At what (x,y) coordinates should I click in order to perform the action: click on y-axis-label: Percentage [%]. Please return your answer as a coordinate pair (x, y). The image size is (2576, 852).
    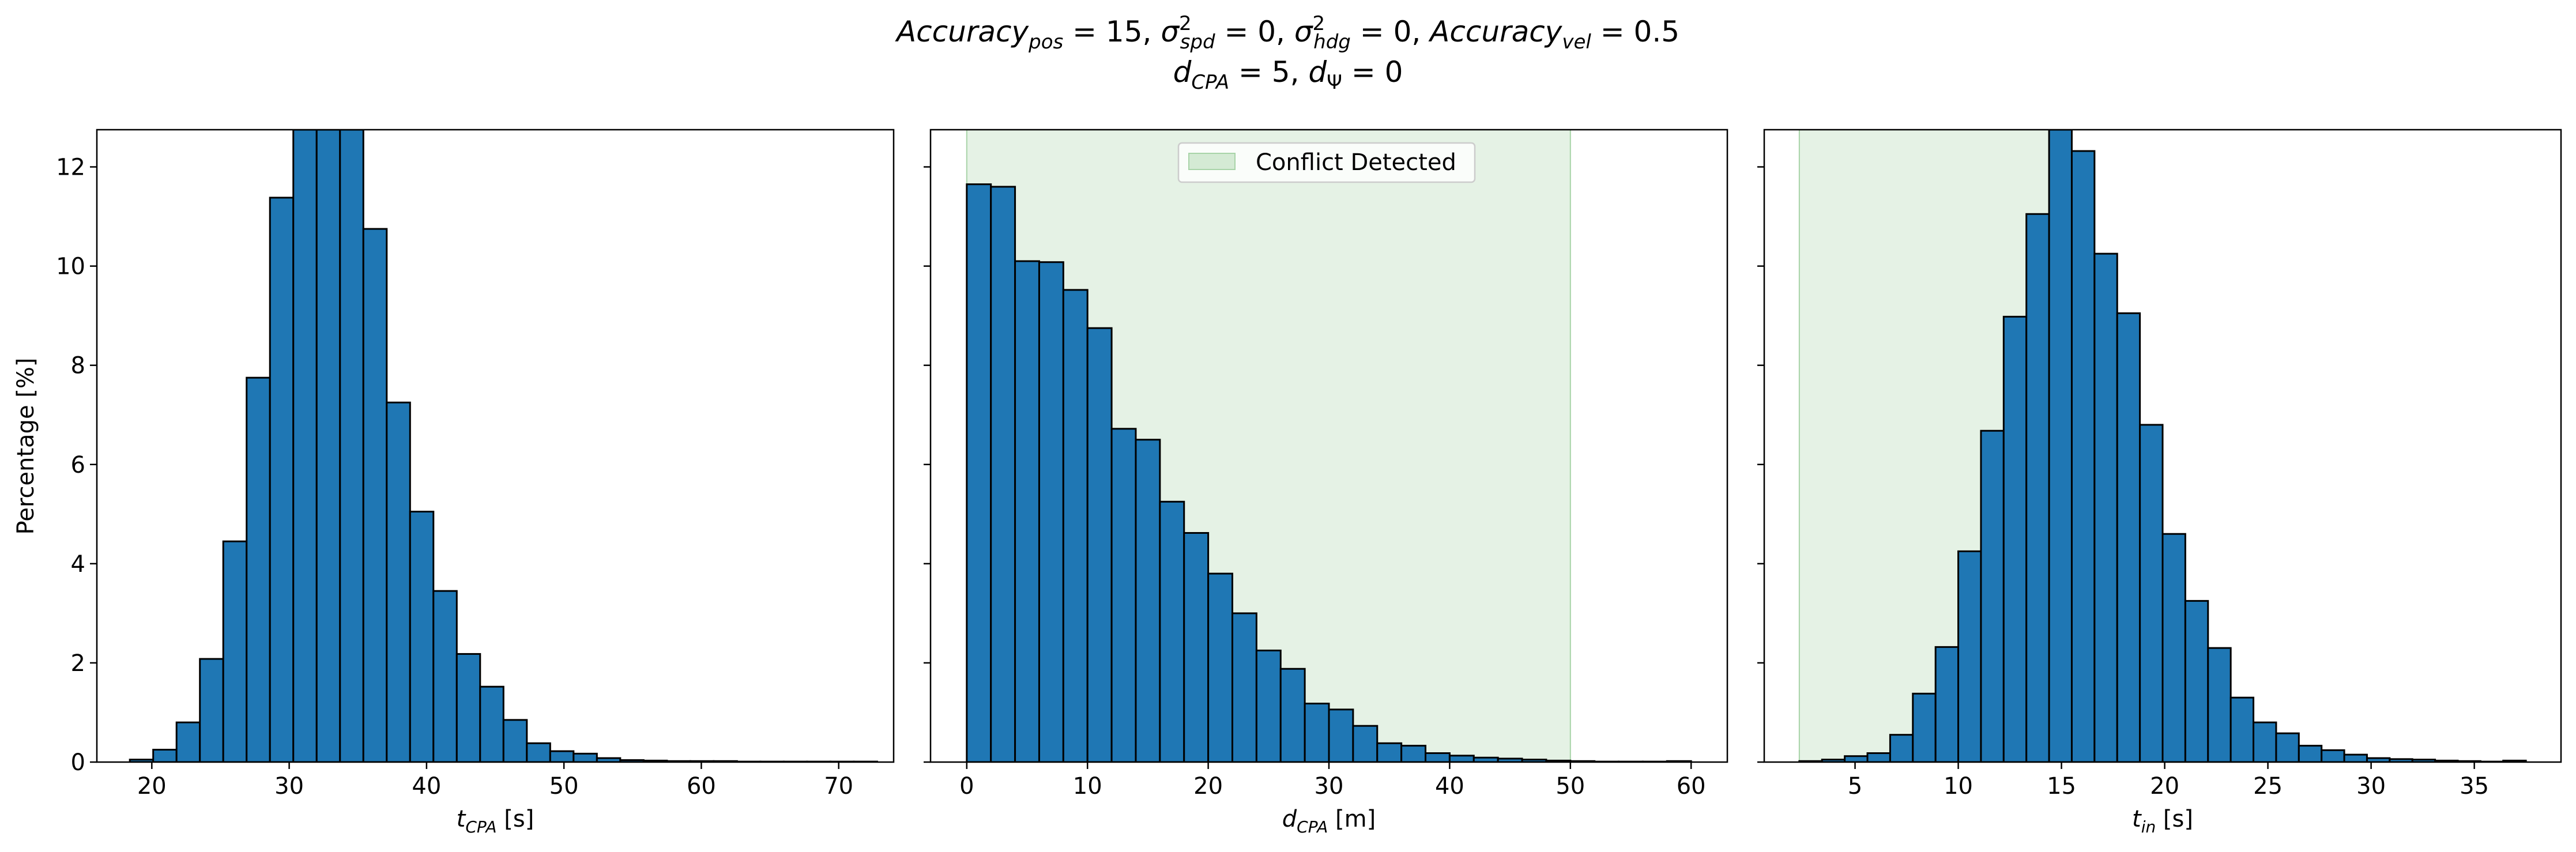
    Looking at the image, I should click on (26, 446).